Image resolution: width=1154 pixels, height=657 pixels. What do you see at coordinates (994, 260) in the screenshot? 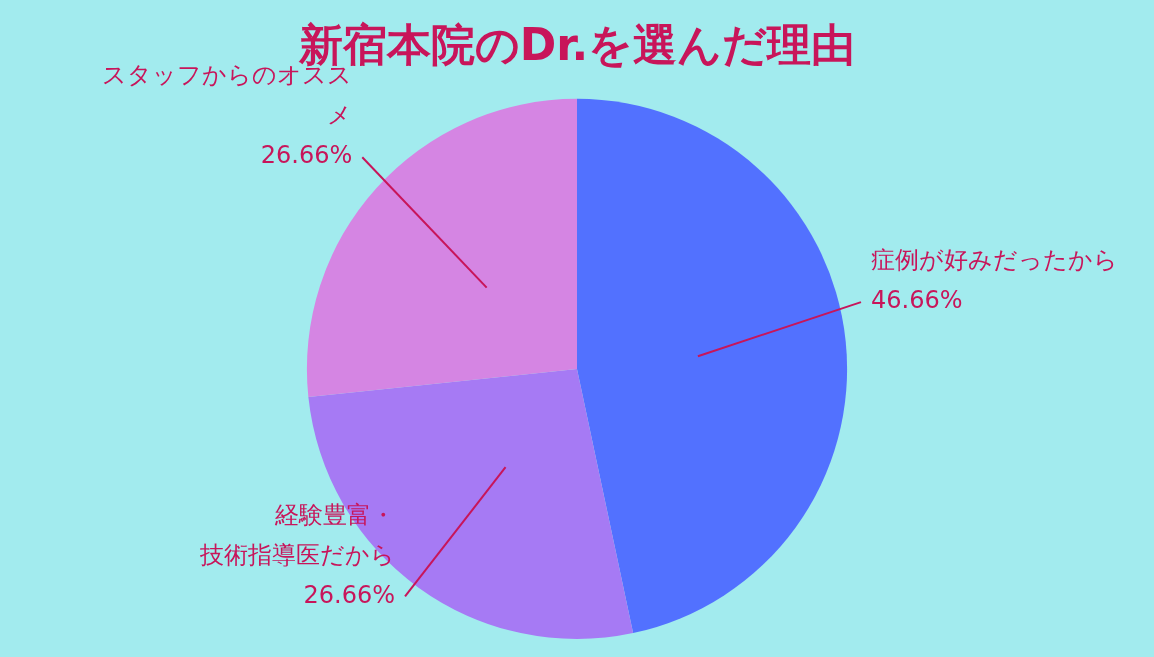
I see `slice-label: 症例が好みだったから` at bounding box center [994, 260].